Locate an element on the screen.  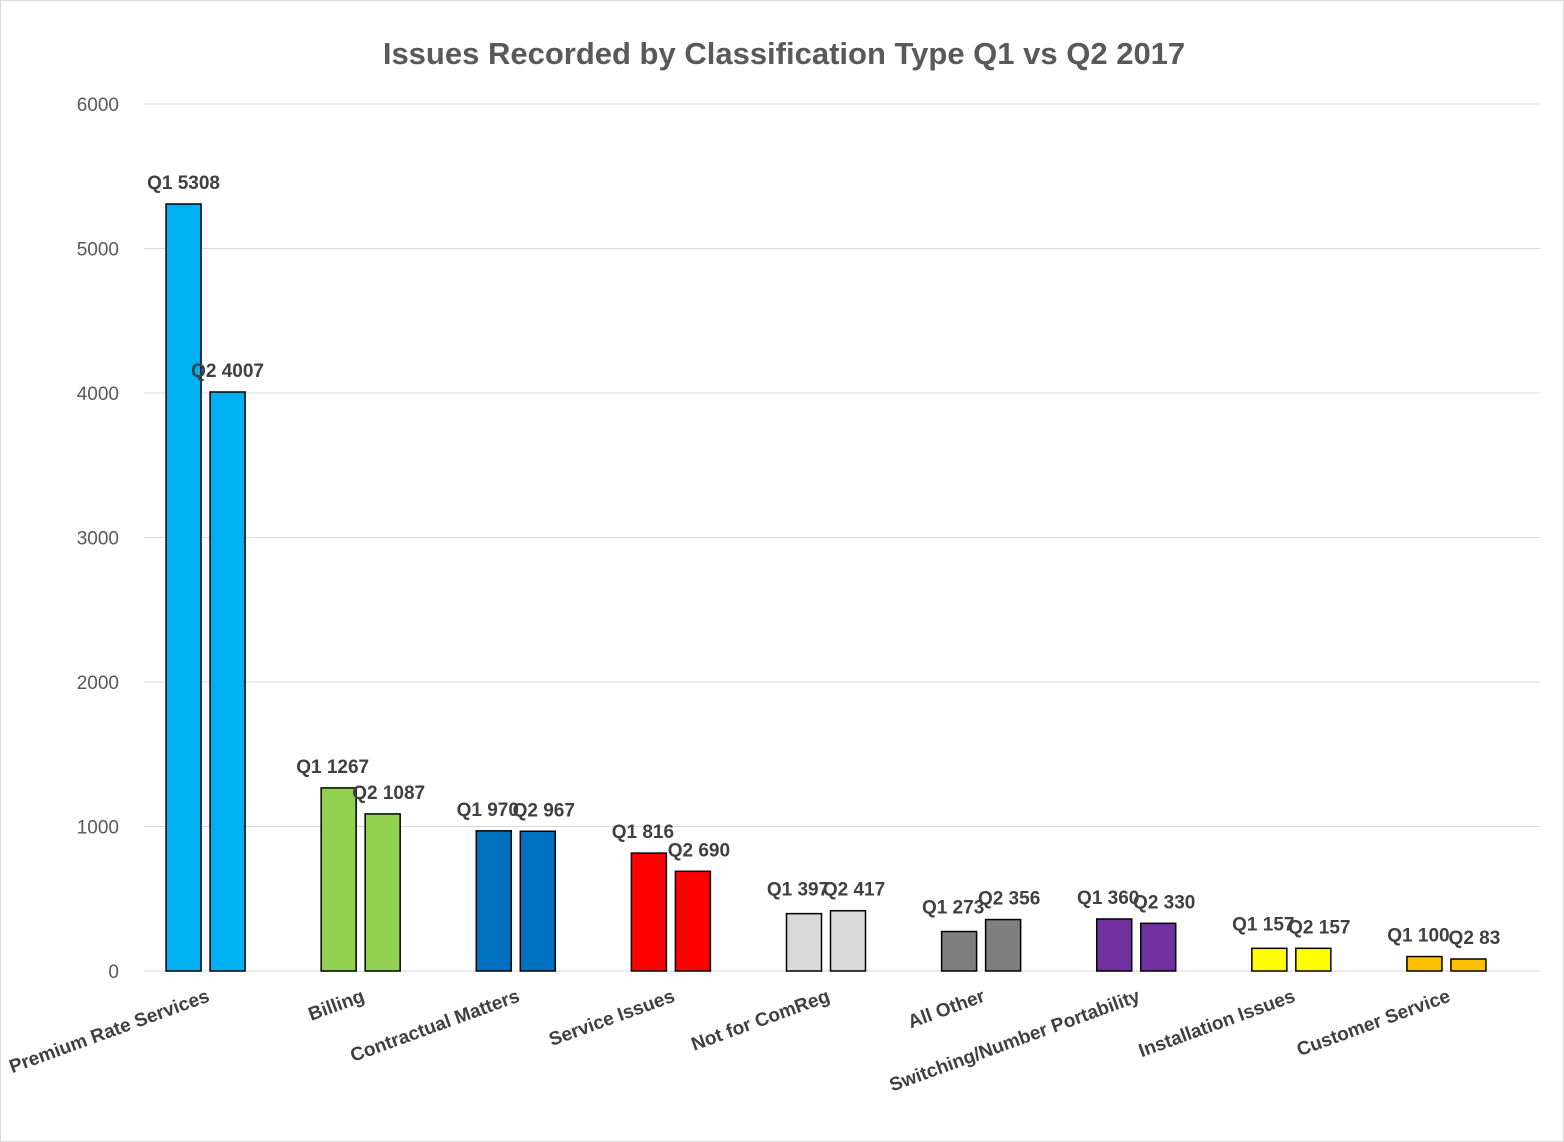
data-label: Q2 4007 is located at coordinates (227, 371).